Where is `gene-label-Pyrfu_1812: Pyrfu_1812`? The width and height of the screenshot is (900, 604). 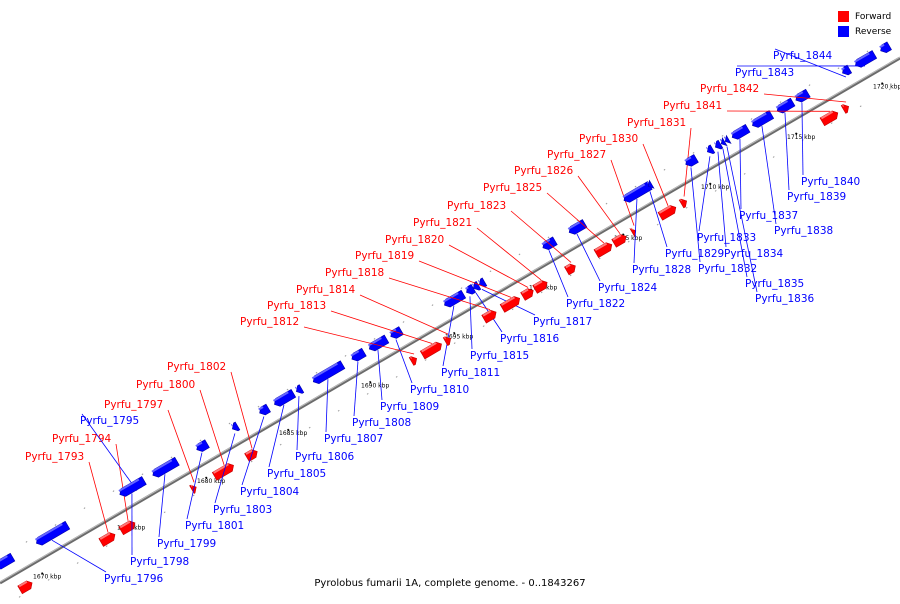
gene-label-Pyrfu_1812: Pyrfu_1812 is located at coordinates (269, 322).